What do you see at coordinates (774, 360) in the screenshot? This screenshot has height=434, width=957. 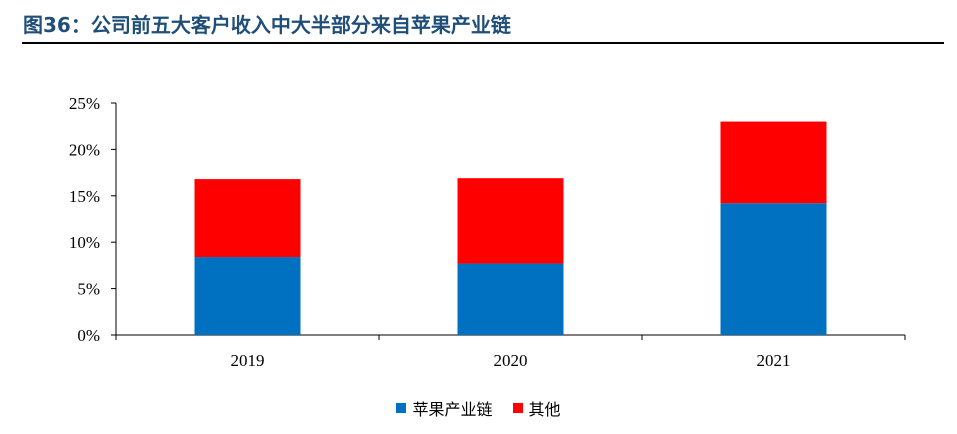 I see `x-tick-label: 2021` at bounding box center [774, 360].